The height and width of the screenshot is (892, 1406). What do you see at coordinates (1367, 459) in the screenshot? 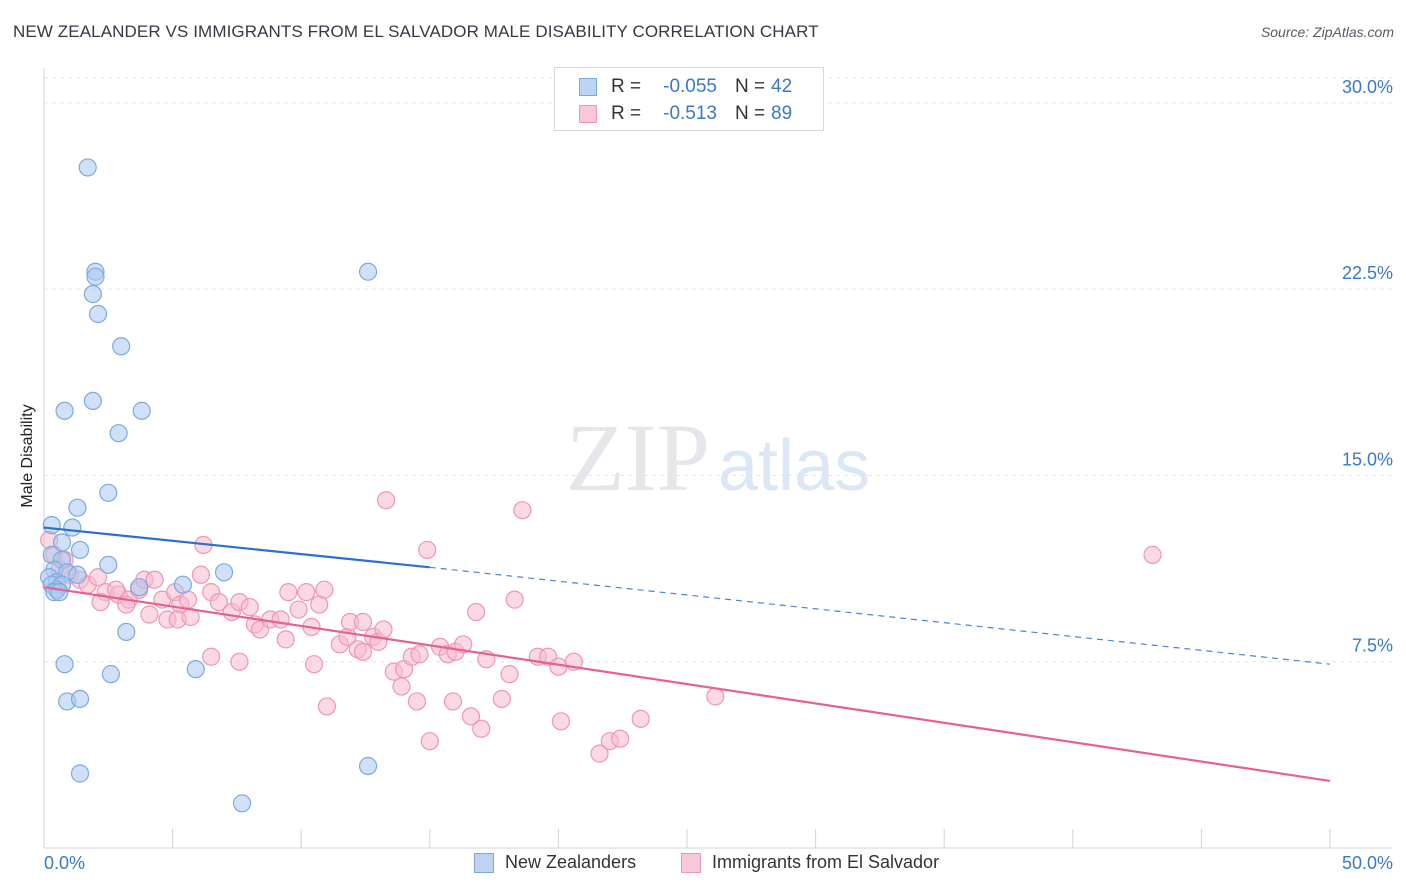
I see `y-tick-label: 15.0%` at bounding box center [1367, 459].